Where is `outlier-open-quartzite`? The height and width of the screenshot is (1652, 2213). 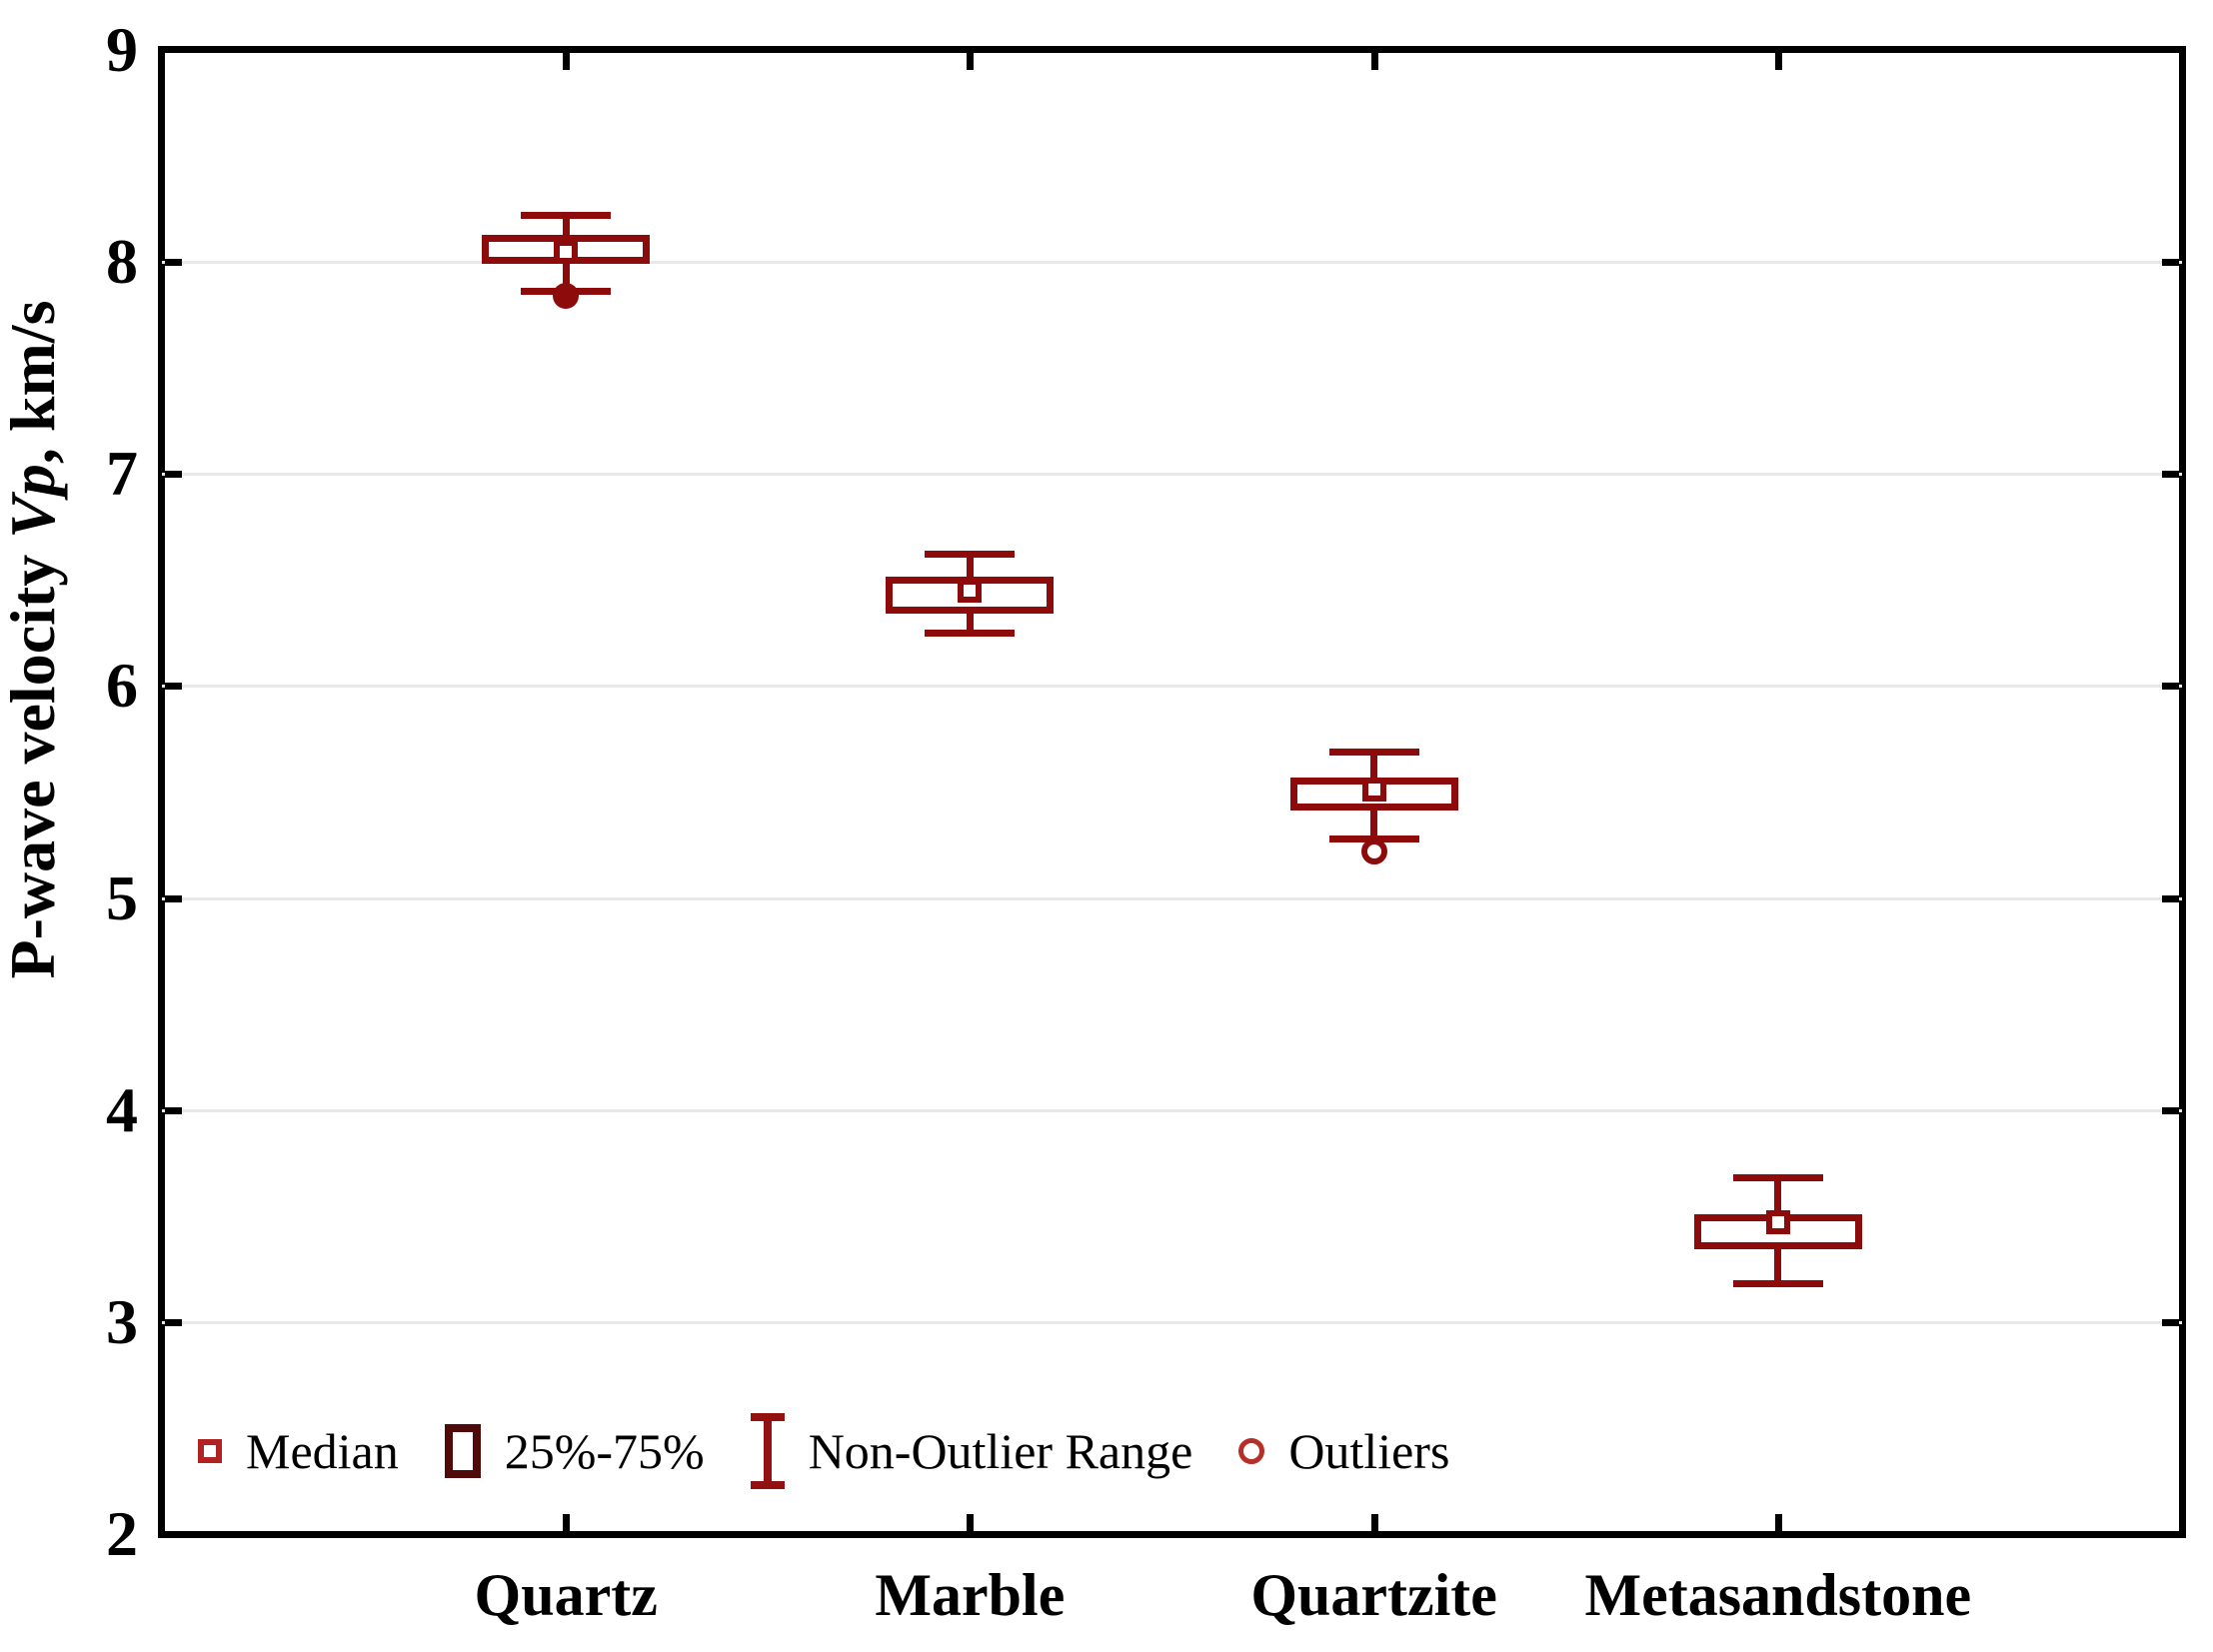 outlier-open-quartzite is located at coordinates (1373, 850).